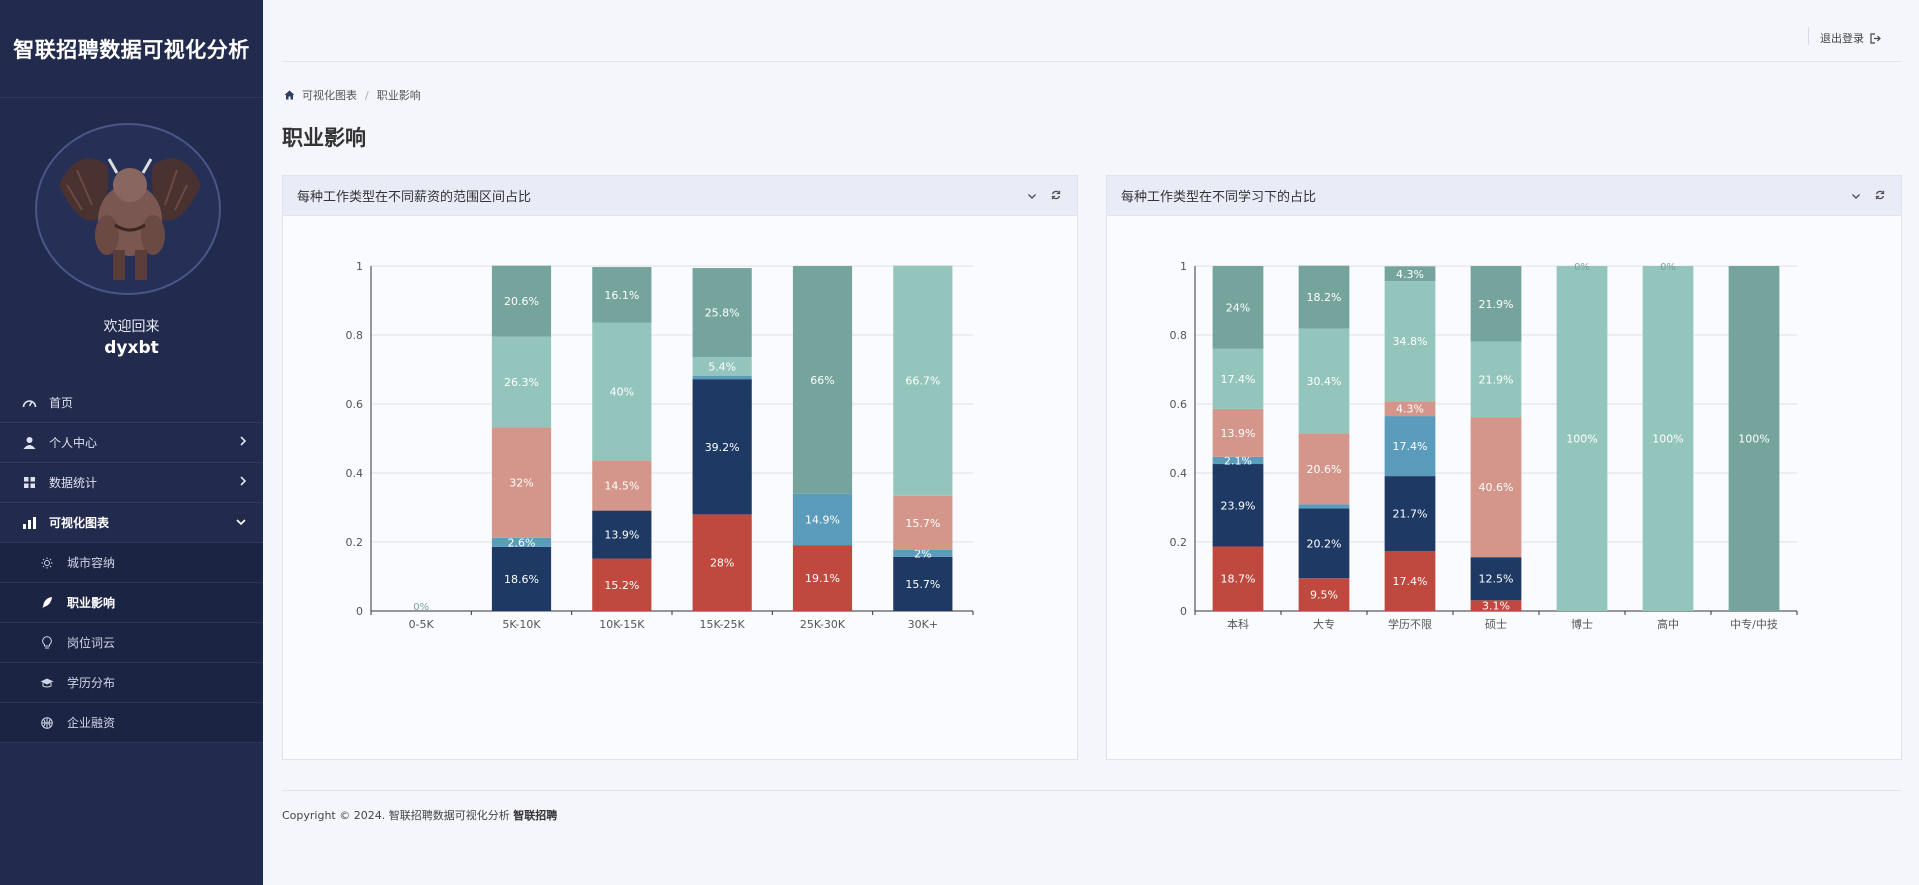  Describe the element at coordinates (535, 815) in the screenshot. I see `footer-brand-link: 智联招聘` at that location.